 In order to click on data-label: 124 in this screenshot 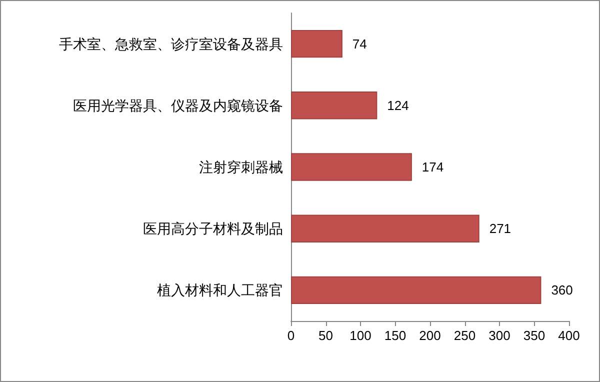, I will do `click(398, 105)`.